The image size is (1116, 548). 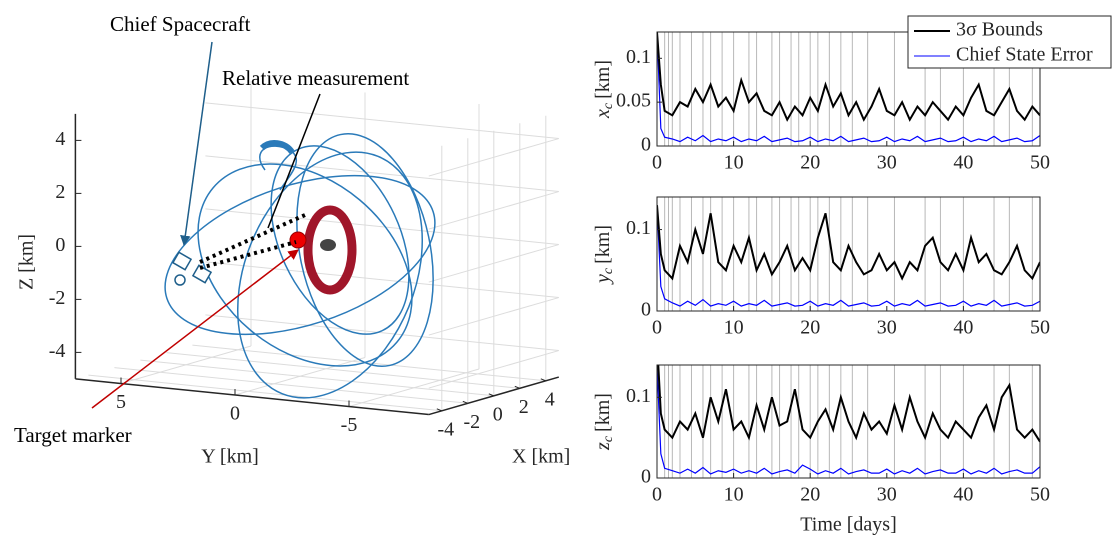 What do you see at coordinates (999, 30) in the screenshot?
I see `legend-label: 3σ Bounds` at bounding box center [999, 30].